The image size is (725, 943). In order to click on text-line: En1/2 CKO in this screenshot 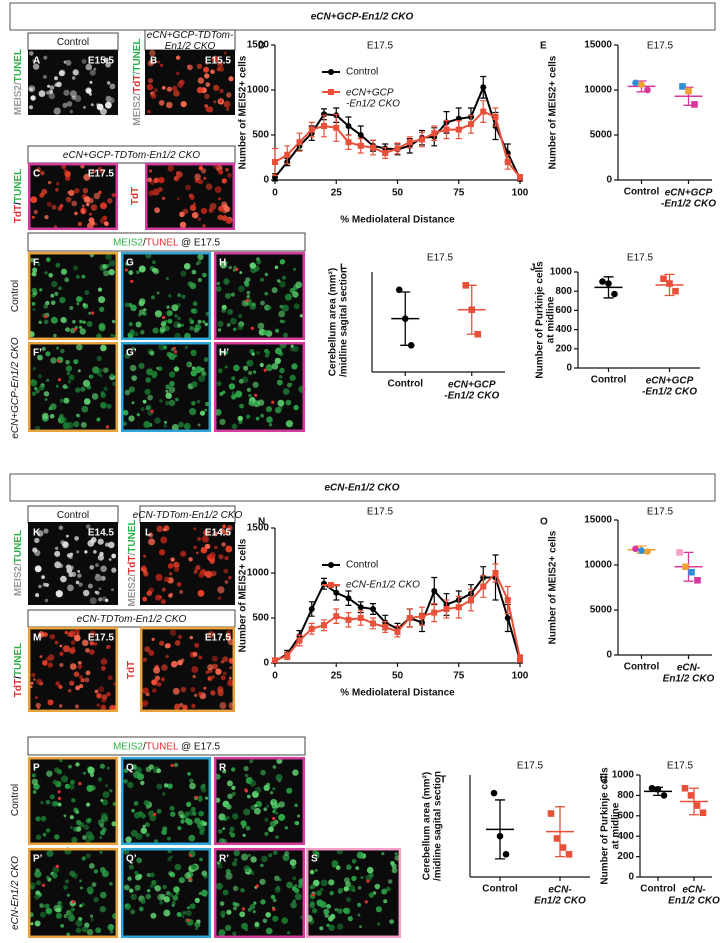, I will do `click(689, 678)`.